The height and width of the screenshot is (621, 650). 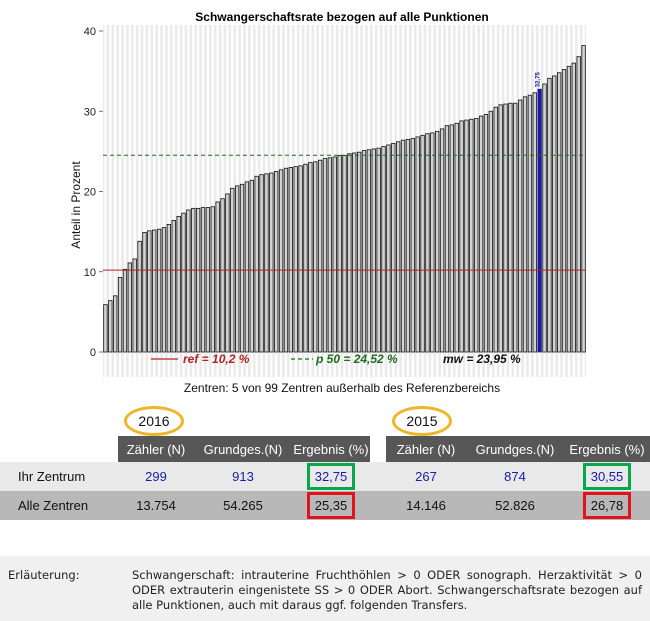 I want to click on cell-grundges: 52.826, so click(x=515, y=505).